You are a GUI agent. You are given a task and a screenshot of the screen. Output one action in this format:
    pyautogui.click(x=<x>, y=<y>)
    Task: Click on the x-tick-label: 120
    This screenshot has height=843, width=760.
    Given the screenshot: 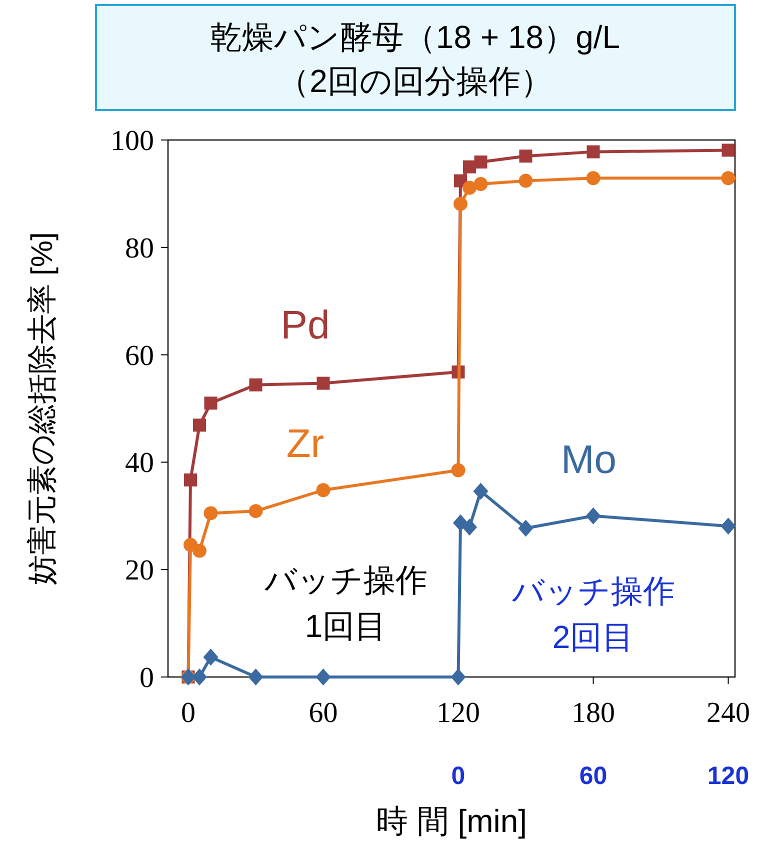 What is the action you would take?
    pyautogui.click(x=458, y=713)
    